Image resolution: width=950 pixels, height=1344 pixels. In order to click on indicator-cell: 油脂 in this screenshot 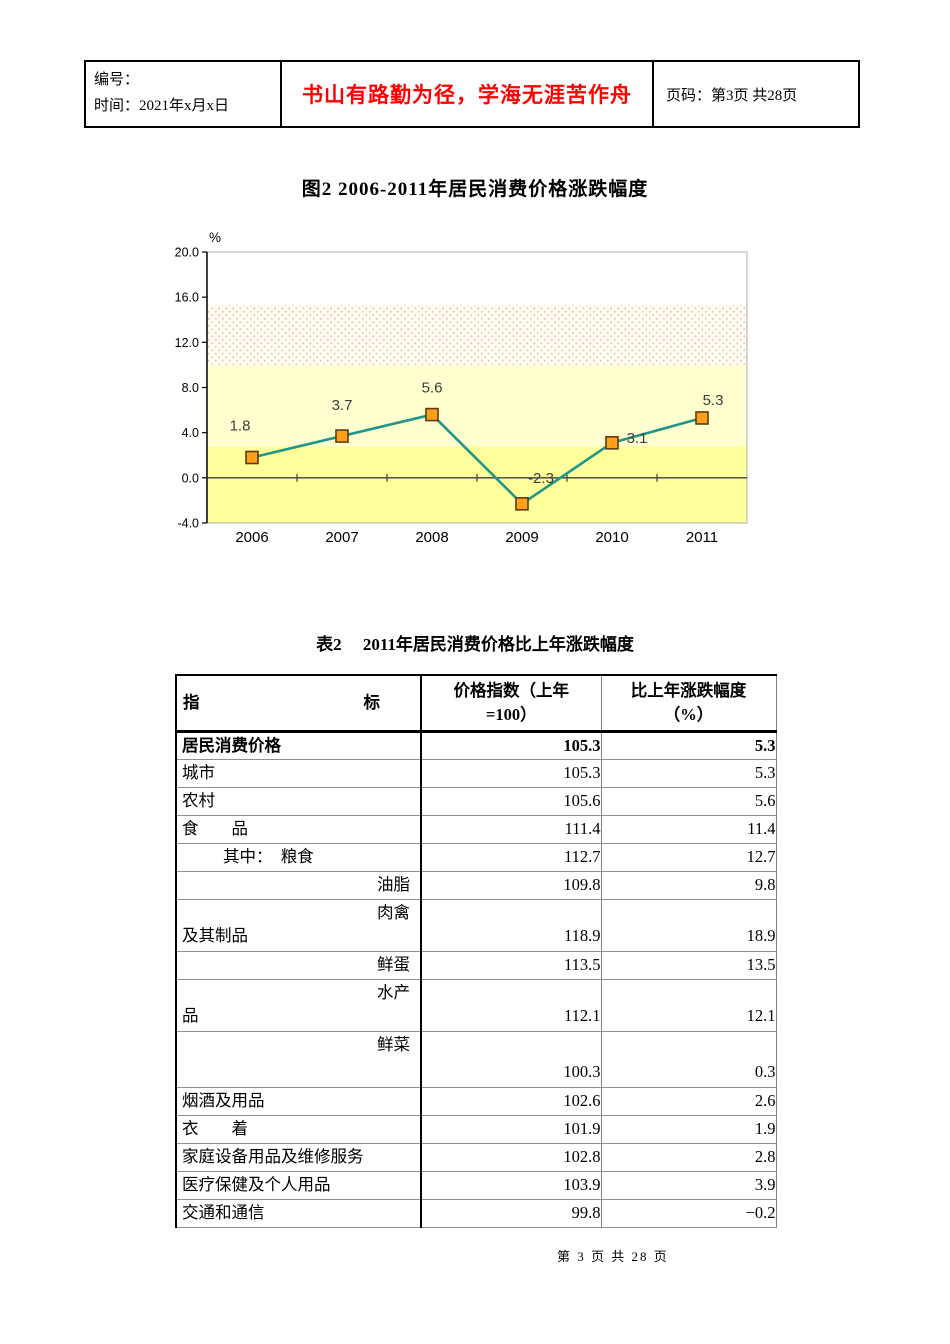, I will do `click(299, 885)`.